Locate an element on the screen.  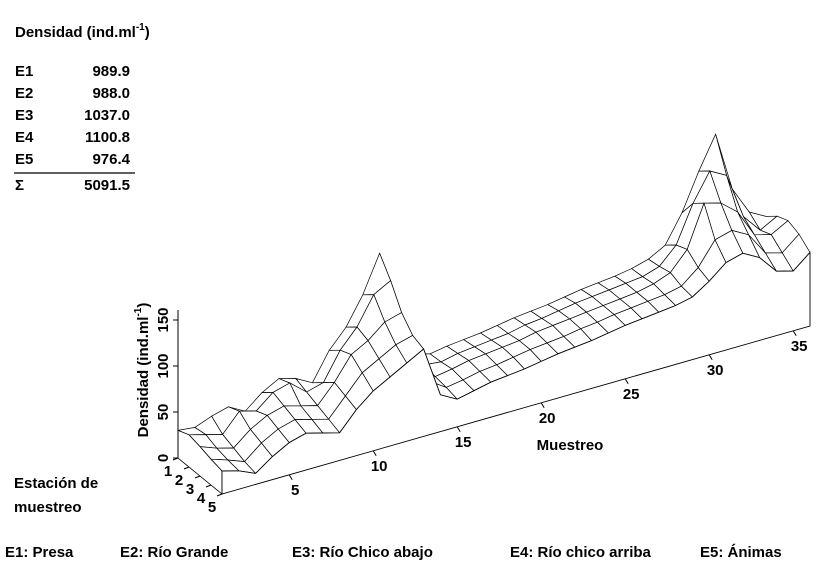
legend-entry: E2: Río Grande is located at coordinates (174, 552).